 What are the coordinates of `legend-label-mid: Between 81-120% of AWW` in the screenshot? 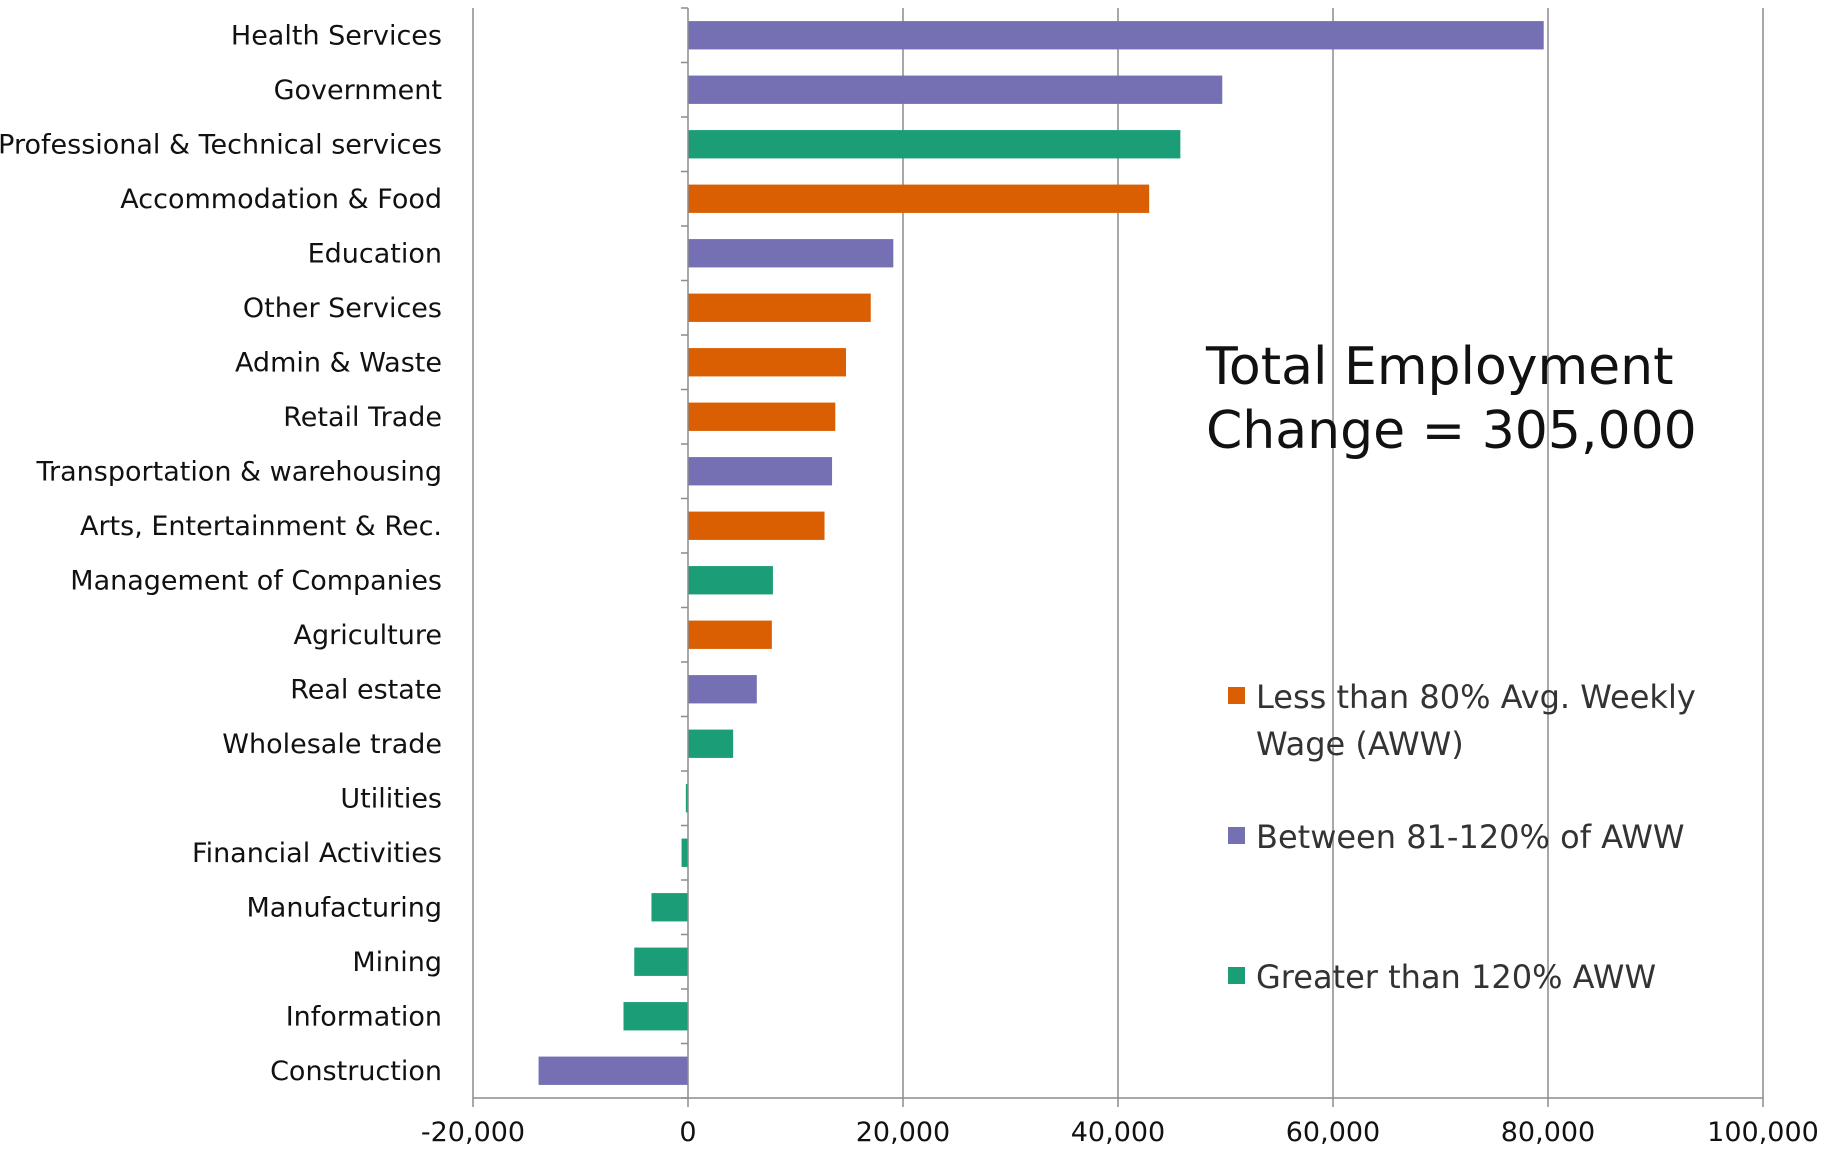 It's located at (1470, 837).